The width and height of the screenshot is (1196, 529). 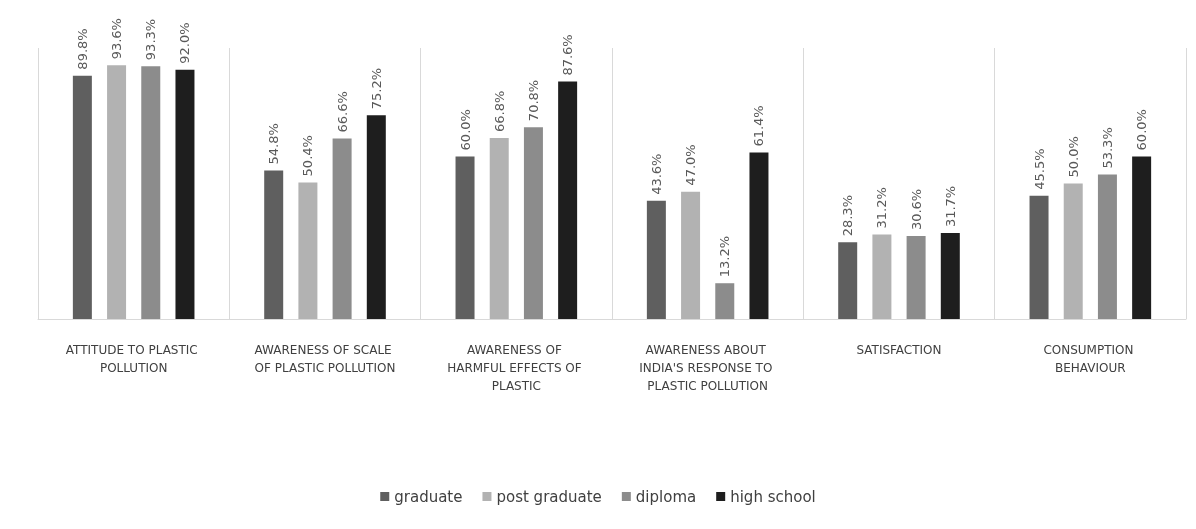 I want to click on data-label: 50.0%, so click(x=1073, y=157).